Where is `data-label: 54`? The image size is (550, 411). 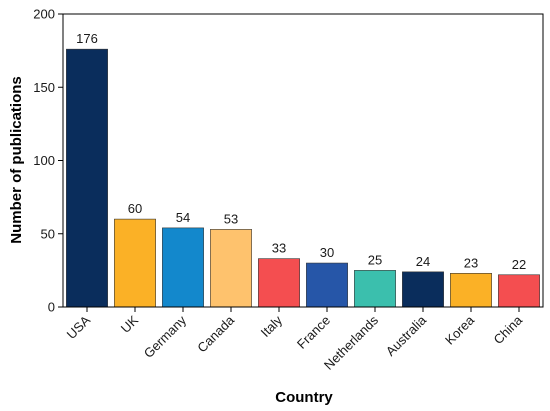 data-label: 54 is located at coordinates (183, 217).